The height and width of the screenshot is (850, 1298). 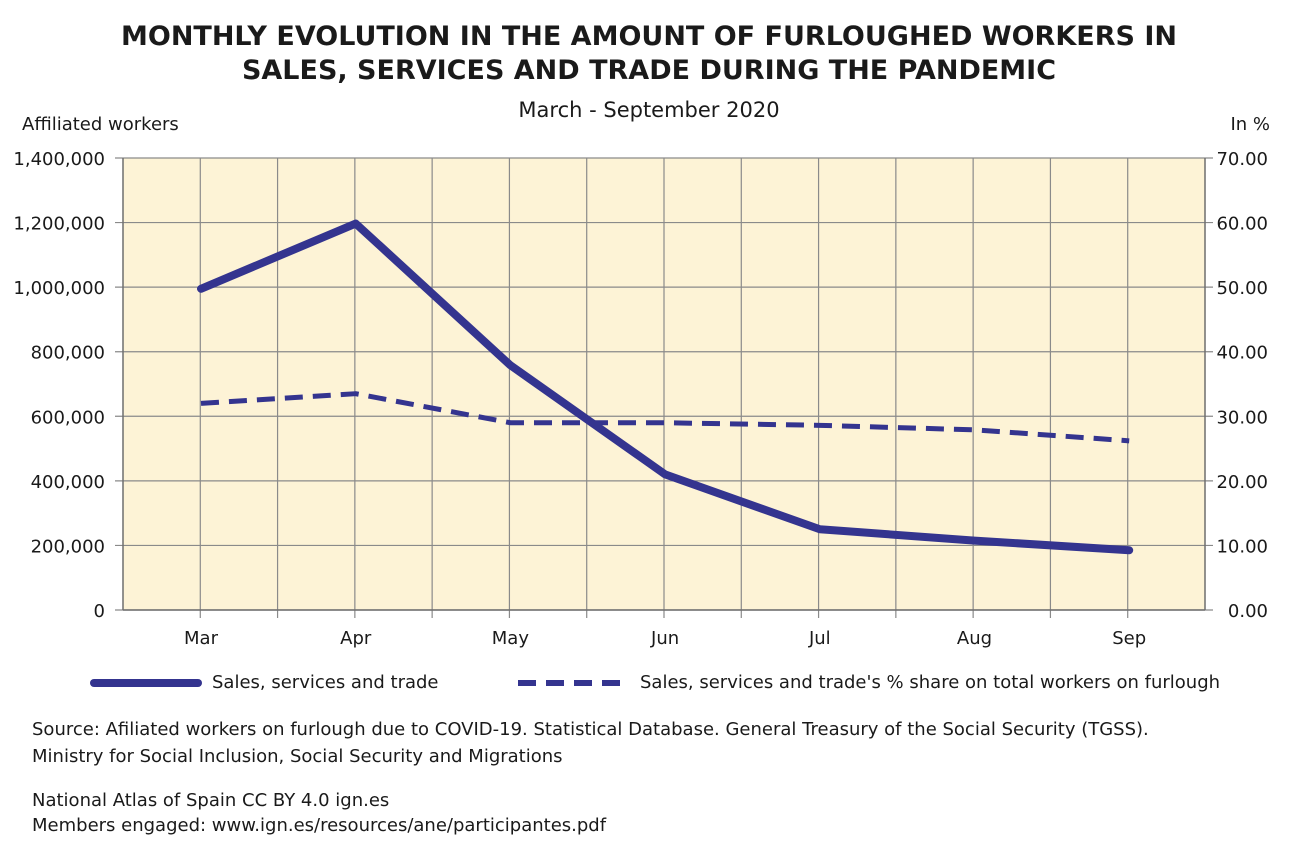 I want to click on y-tick-label-right: 10.00, so click(x=1242, y=546).